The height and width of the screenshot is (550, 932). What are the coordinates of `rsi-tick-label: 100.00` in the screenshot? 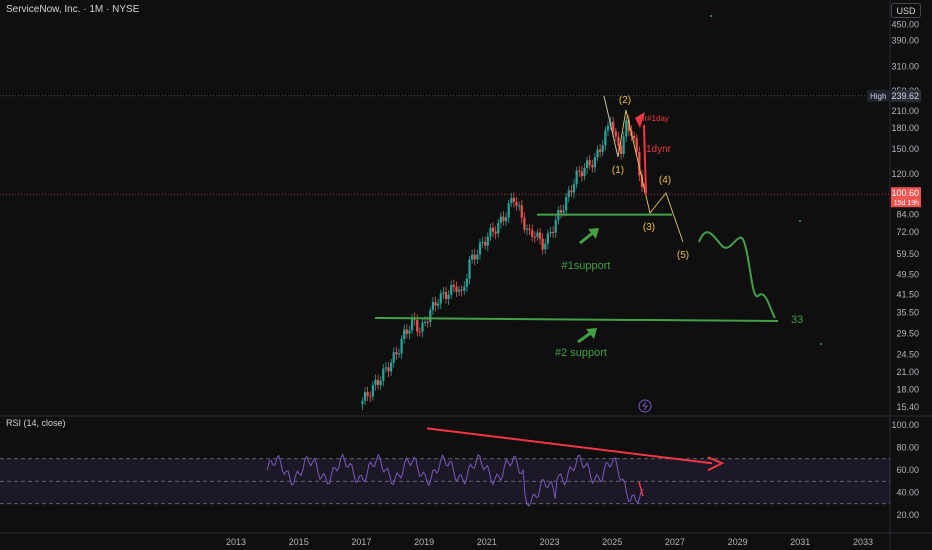 It's located at (905, 425).